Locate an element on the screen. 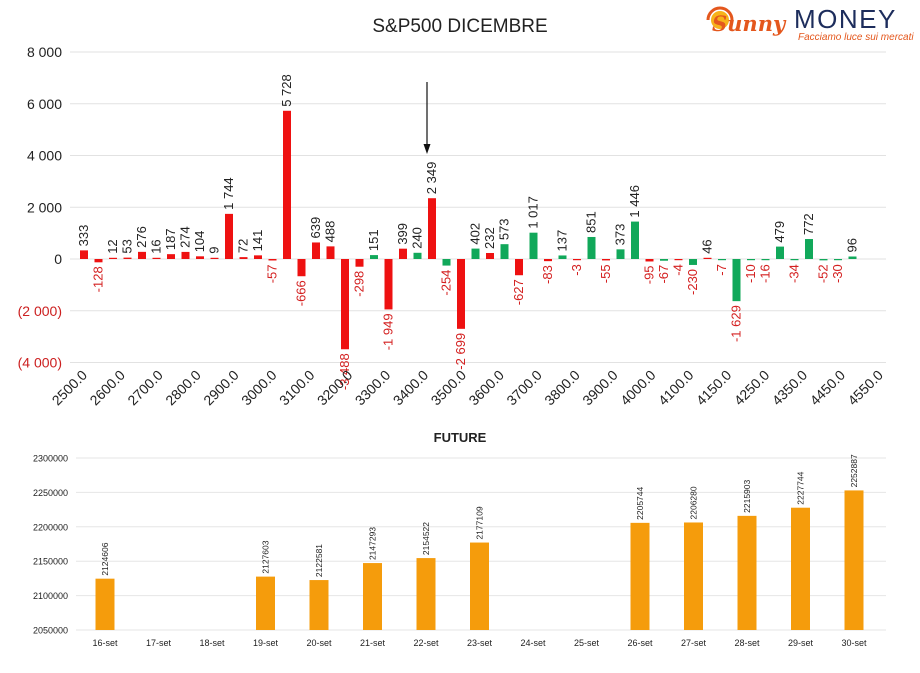  data-label: -95 is located at coordinates (649, 274).